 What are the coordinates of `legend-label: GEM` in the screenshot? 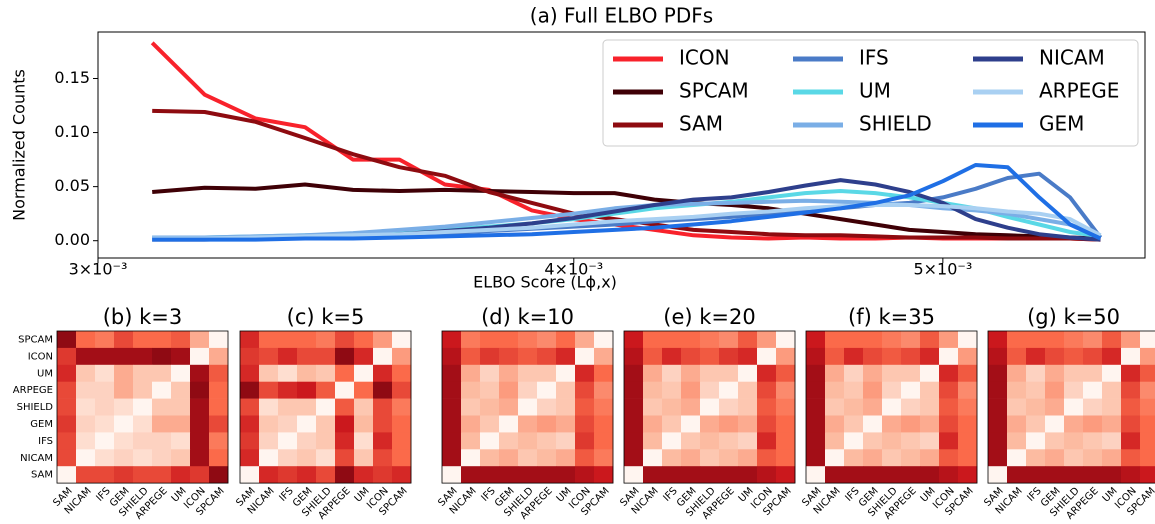 It's located at (1061, 124).